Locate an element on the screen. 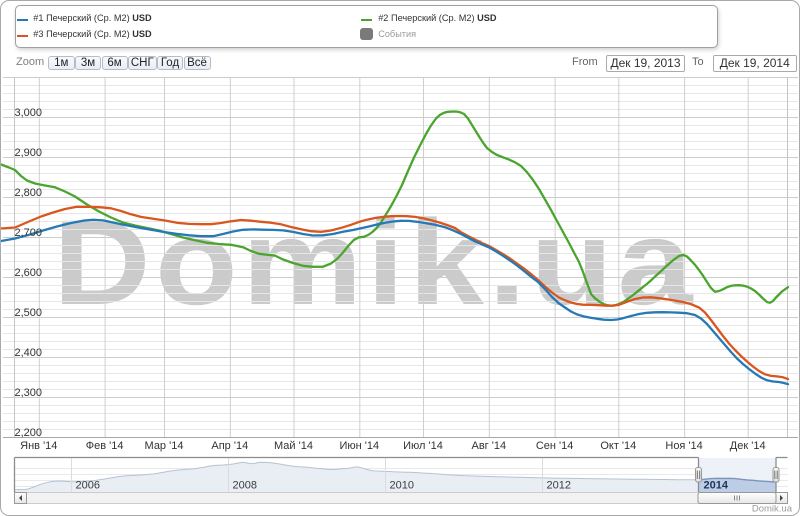 This screenshot has height=516, width=800. svg-text: Янв '14 is located at coordinates (38, 446).